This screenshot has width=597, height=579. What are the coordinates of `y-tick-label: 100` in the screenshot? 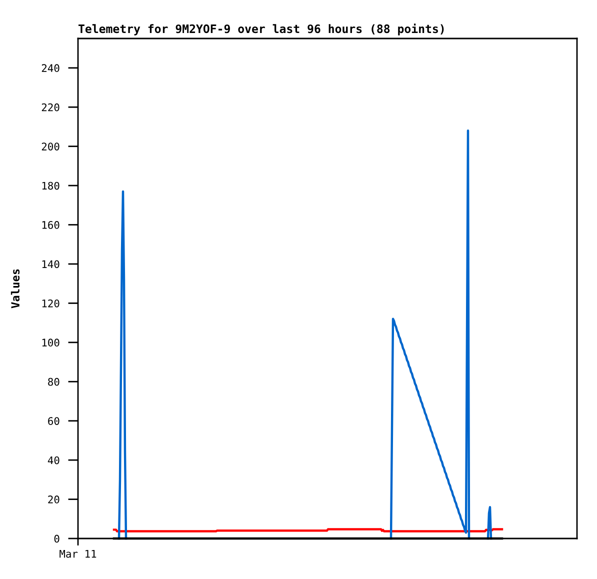 It's located at (51, 342).